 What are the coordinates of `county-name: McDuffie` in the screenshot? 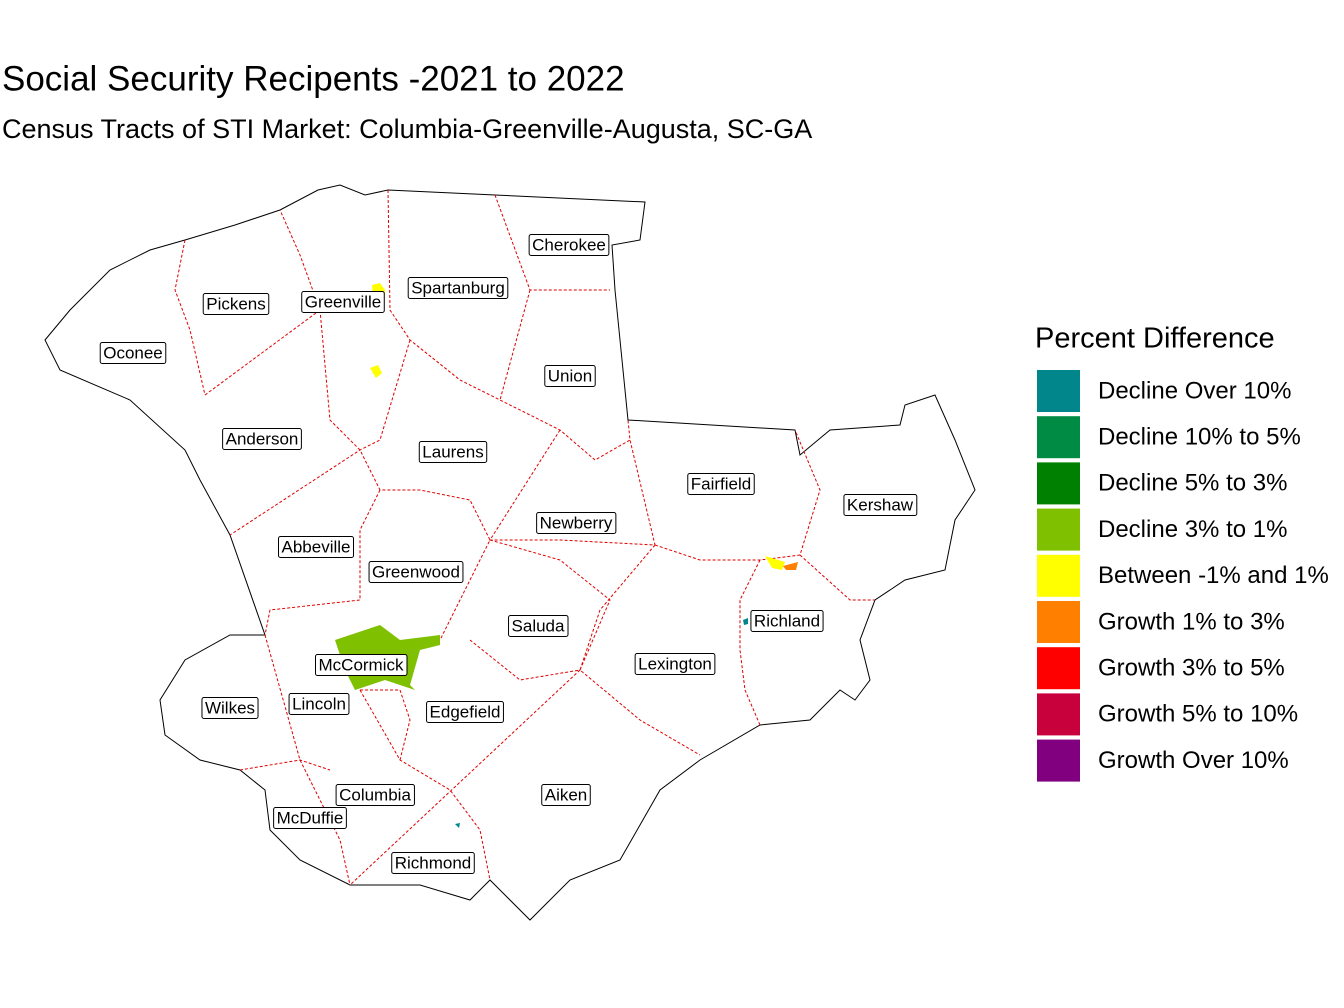 It's located at (310, 817).